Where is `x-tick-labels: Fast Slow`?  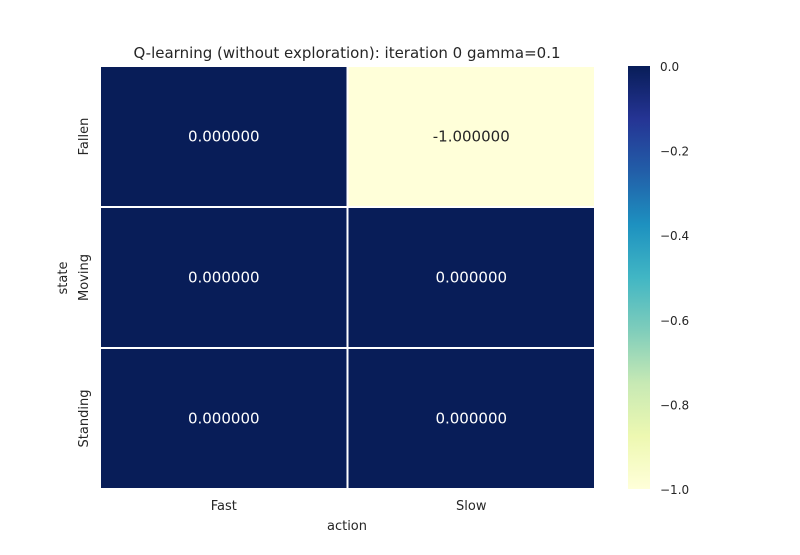
x-tick-labels: Fast Slow is located at coordinates (349, 506).